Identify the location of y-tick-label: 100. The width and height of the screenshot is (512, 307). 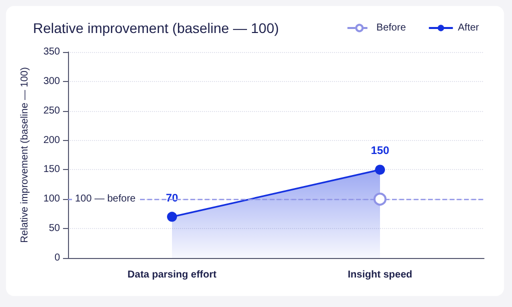
(51, 199).